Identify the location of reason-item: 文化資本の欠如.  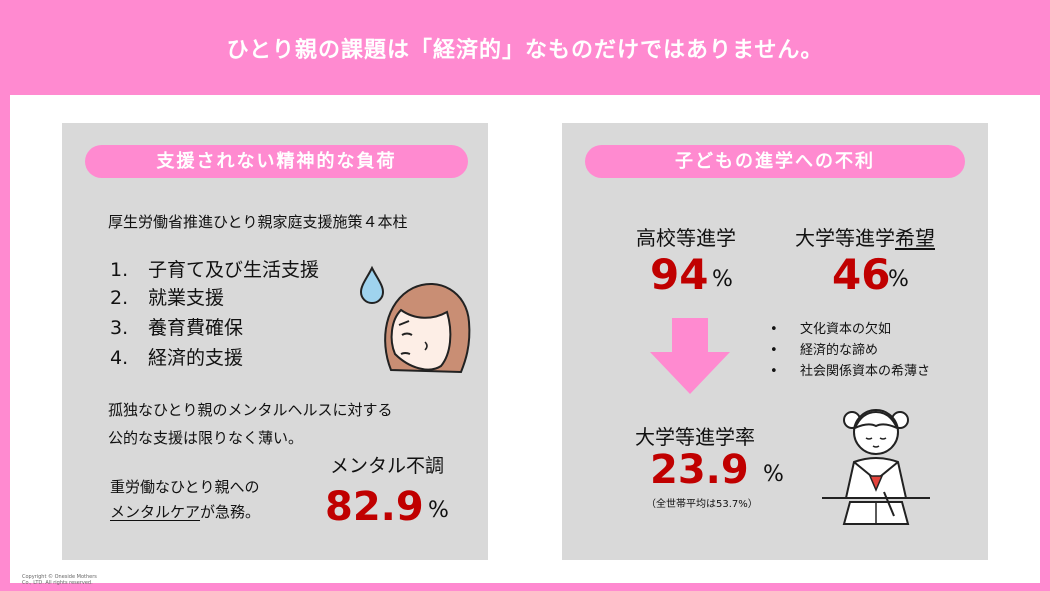
(846, 329).